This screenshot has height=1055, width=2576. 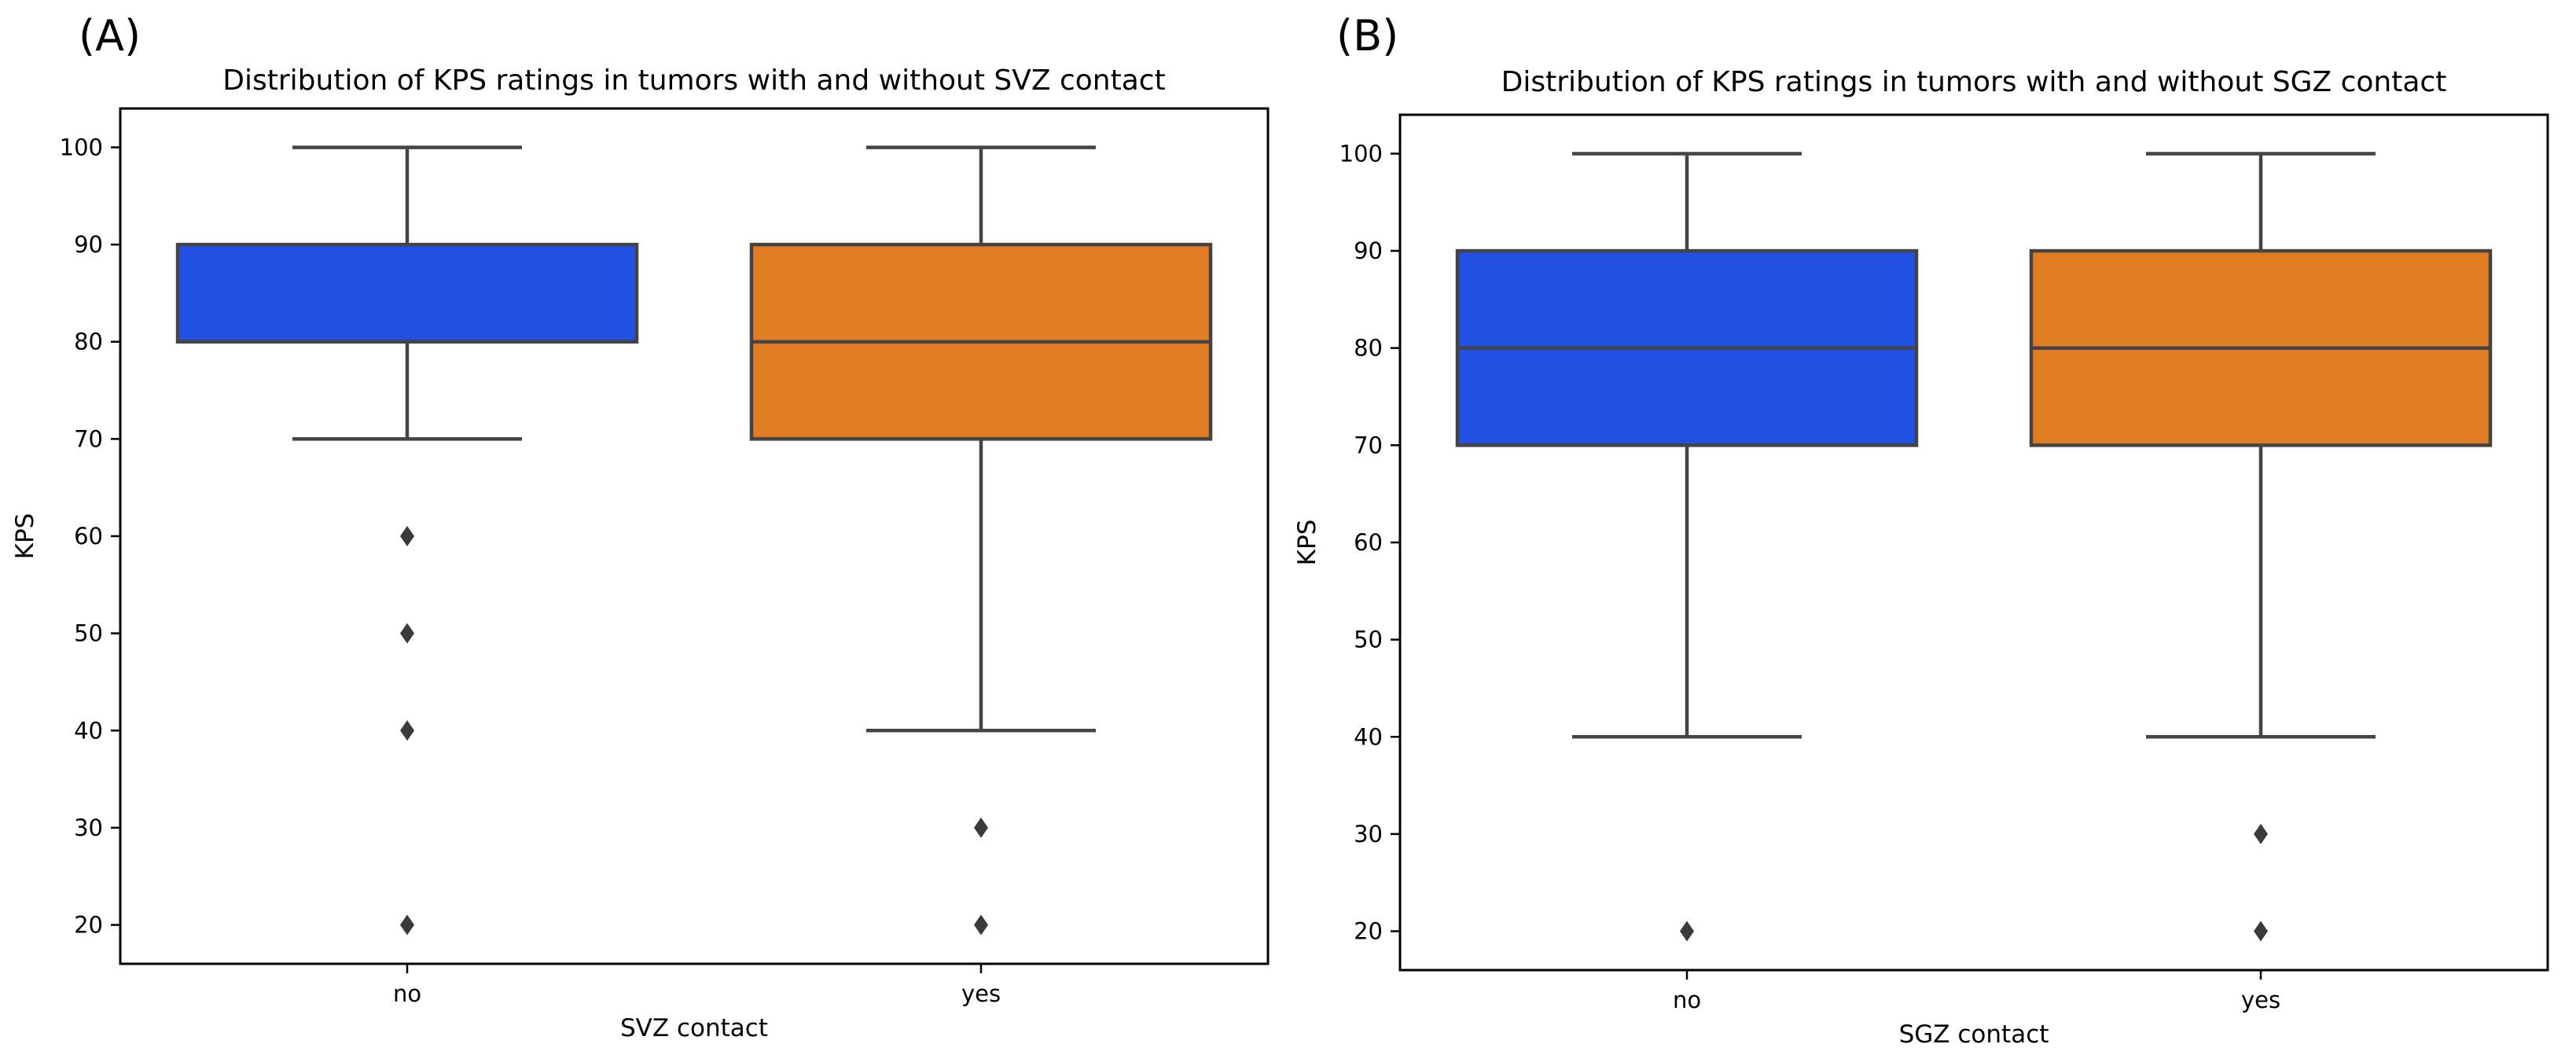 What do you see at coordinates (694, 1028) in the screenshot?
I see `x-axis-label: SVZ contact` at bounding box center [694, 1028].